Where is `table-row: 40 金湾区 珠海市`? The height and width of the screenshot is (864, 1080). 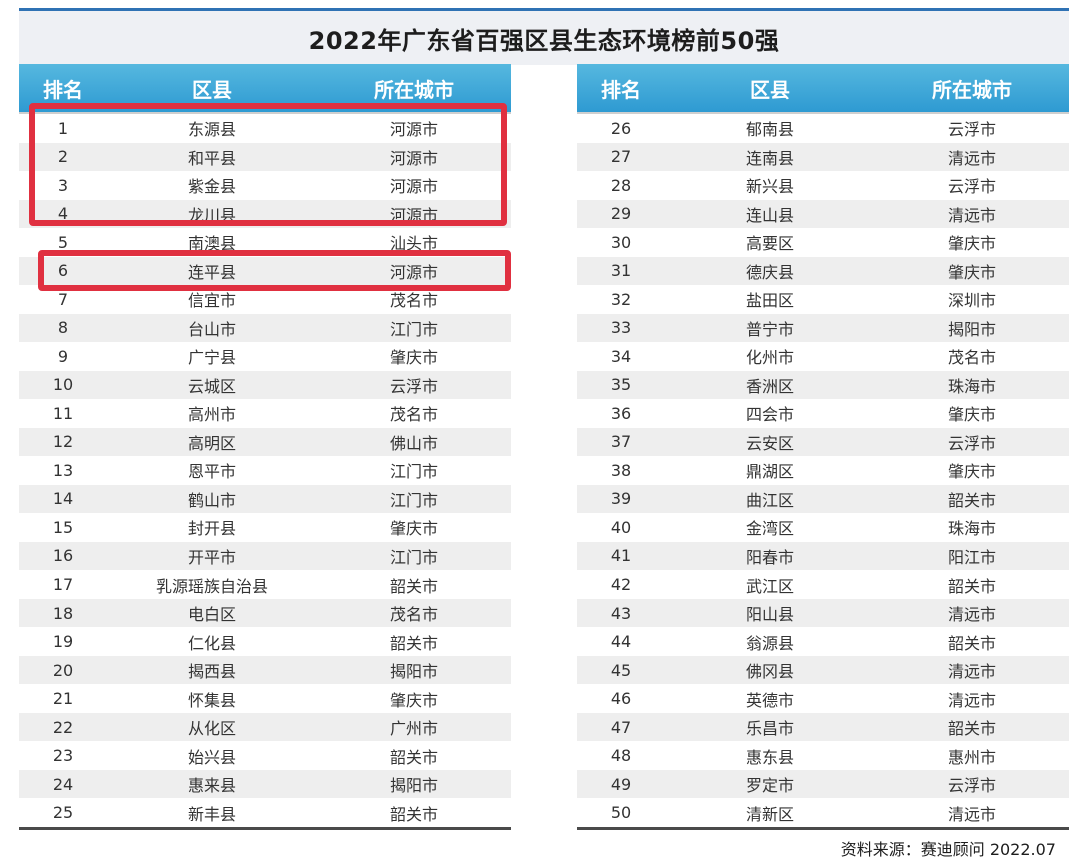
table-row: 40 金湾区 珠海市 is located at coordinates (823, 527).